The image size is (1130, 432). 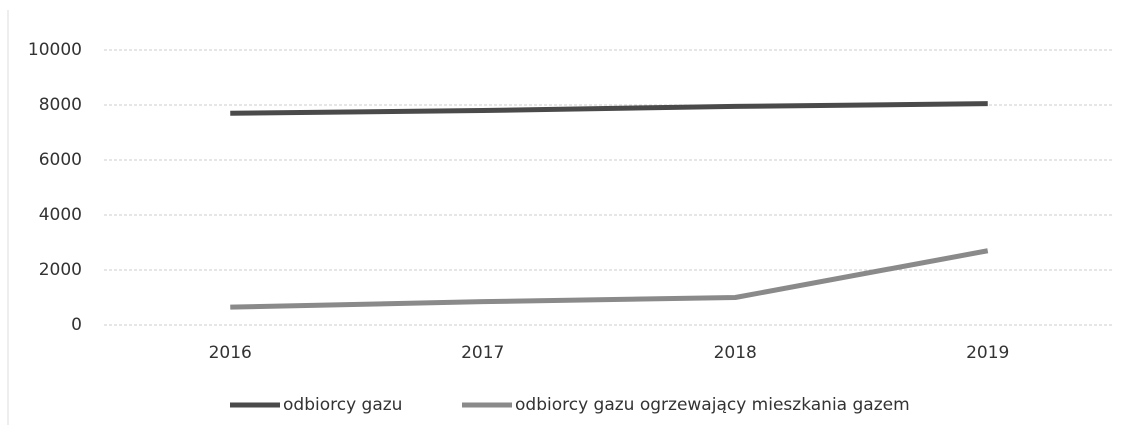 I want to click on y-tick-label: 8000, so click(x=60, y=105).